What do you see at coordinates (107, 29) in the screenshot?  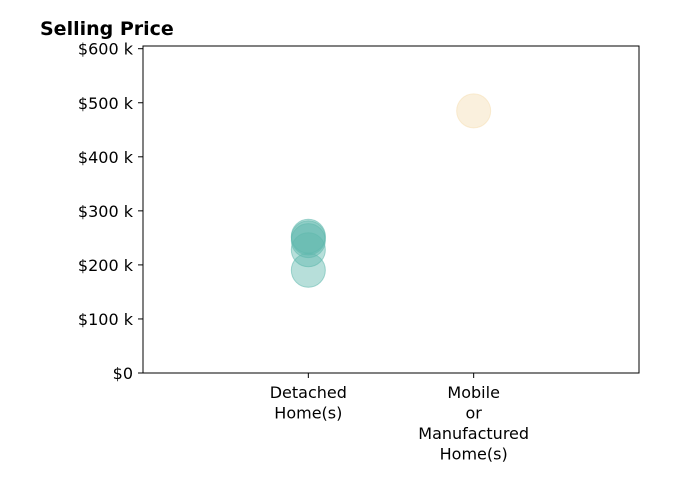 I see `chart-title: Selling Price` at bounding box center [107, 29].